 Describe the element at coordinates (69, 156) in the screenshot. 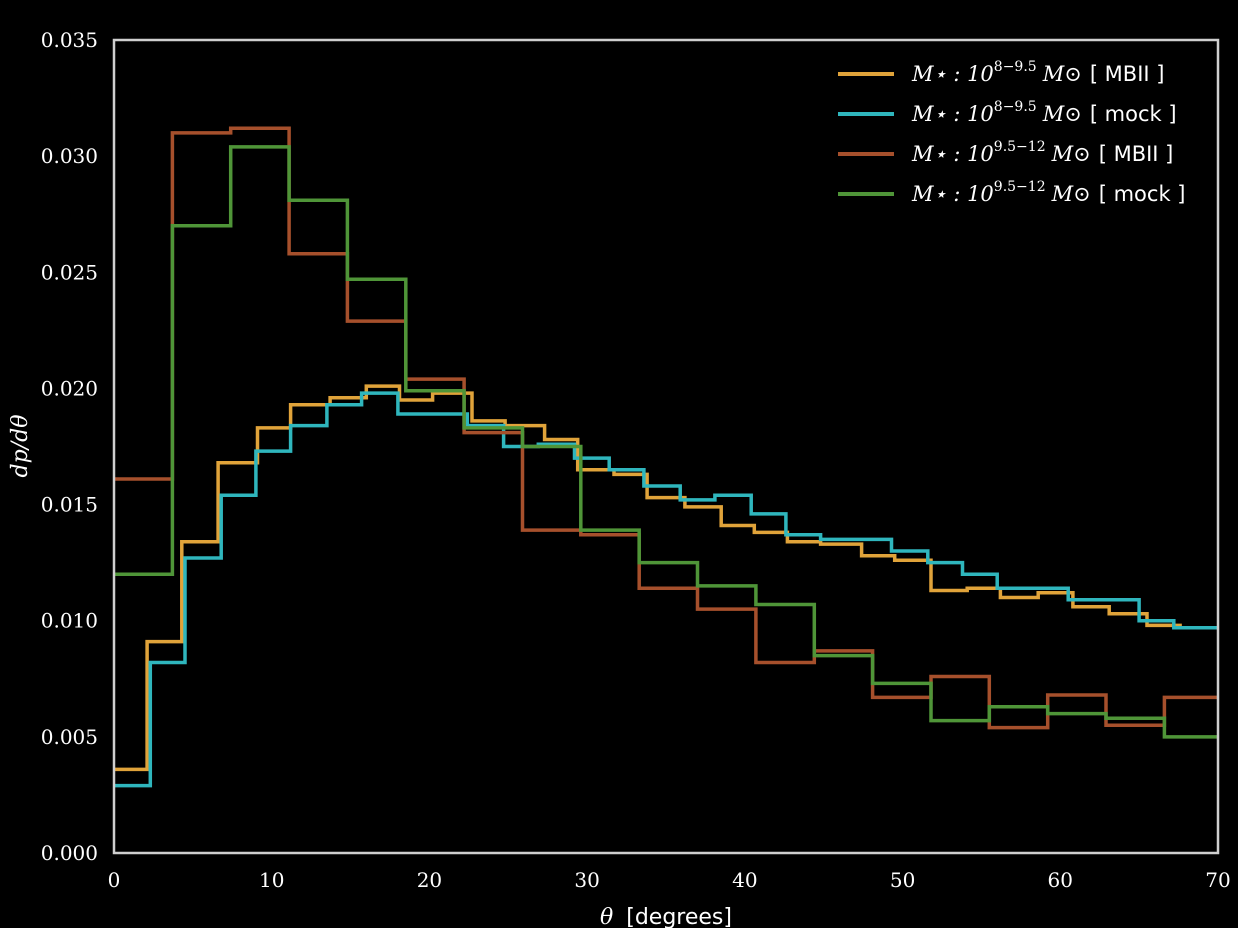

I see `y-tick-label: 0.030` at that location.